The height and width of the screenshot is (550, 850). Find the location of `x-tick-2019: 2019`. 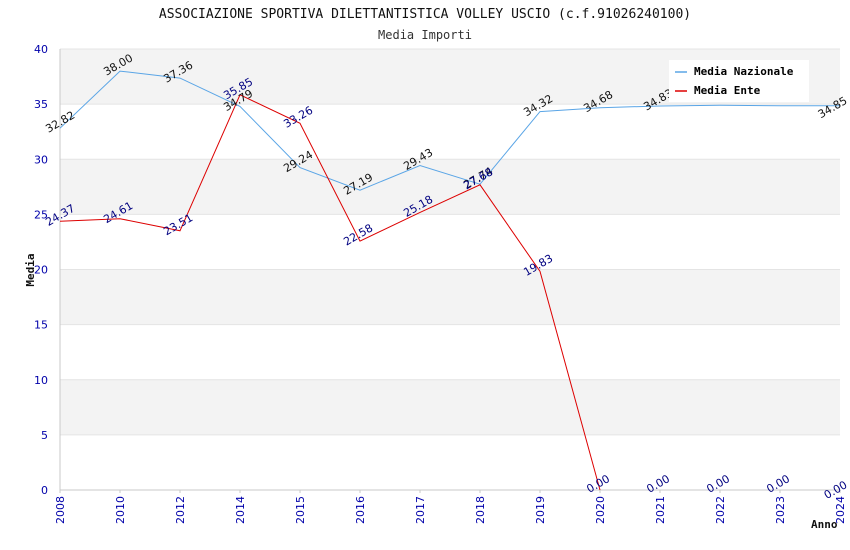

x-tick-2019: 2019 is located at coordinates (540, 510).